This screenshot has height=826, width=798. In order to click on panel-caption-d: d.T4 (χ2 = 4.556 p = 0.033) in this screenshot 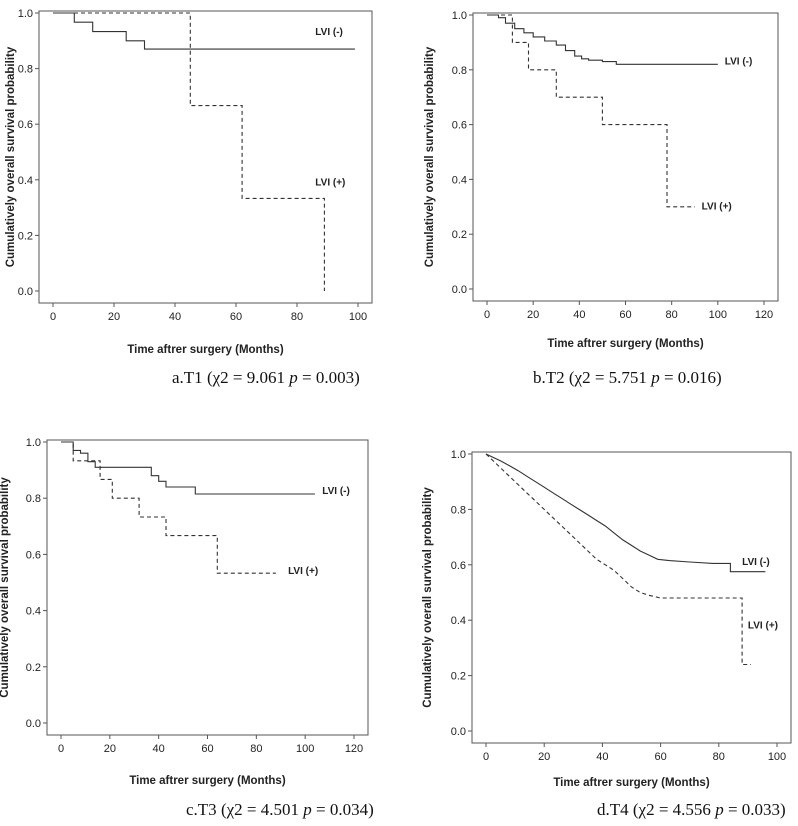, I will do `click(691, 810)`.